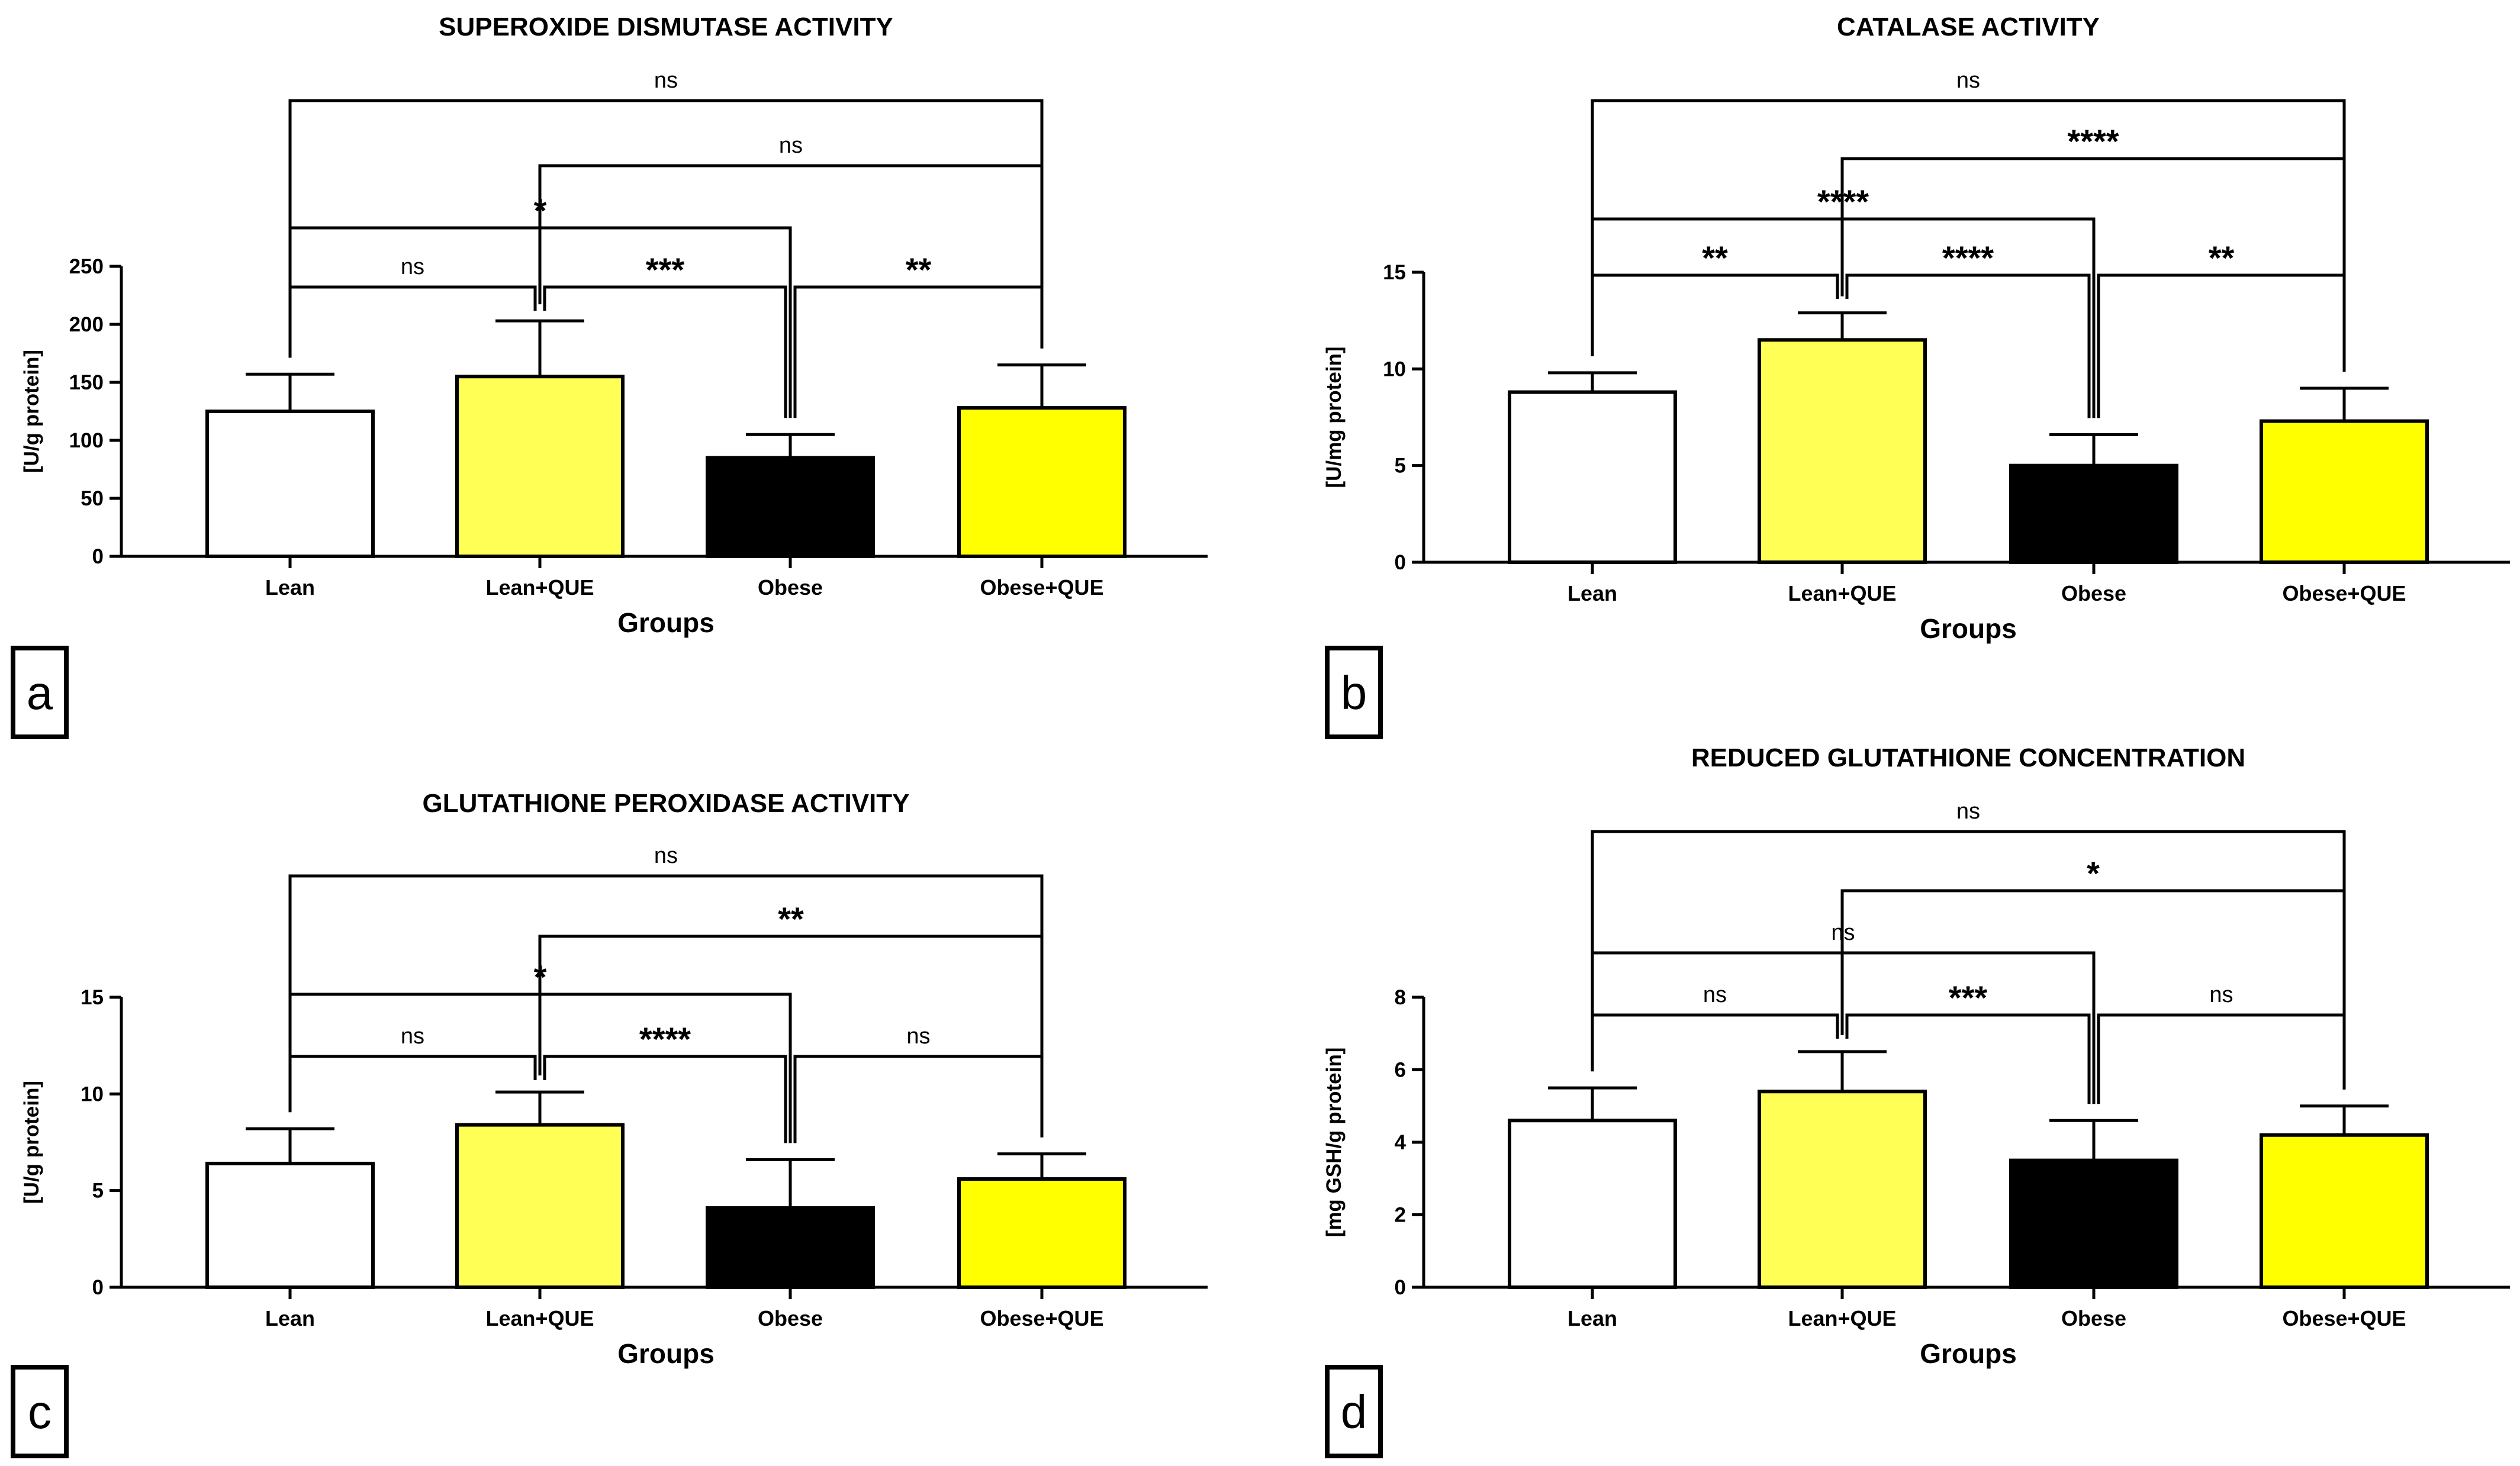 This screenshot has width=2520, height=1466. What do you see at coordinates (1400, 1215) in the screenshot?
I see `y-tick-label: 2` at bounding box center [1400, 1215].